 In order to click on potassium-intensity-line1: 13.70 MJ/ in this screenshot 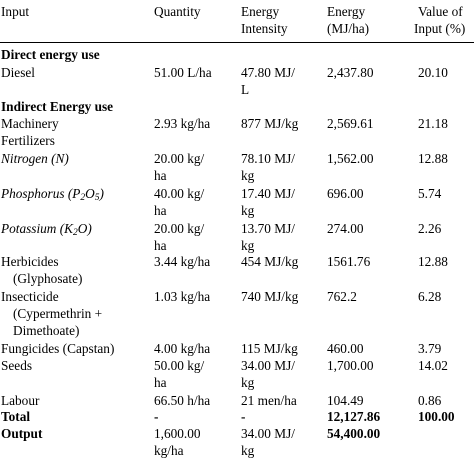, I will do `click(268, 228)`.